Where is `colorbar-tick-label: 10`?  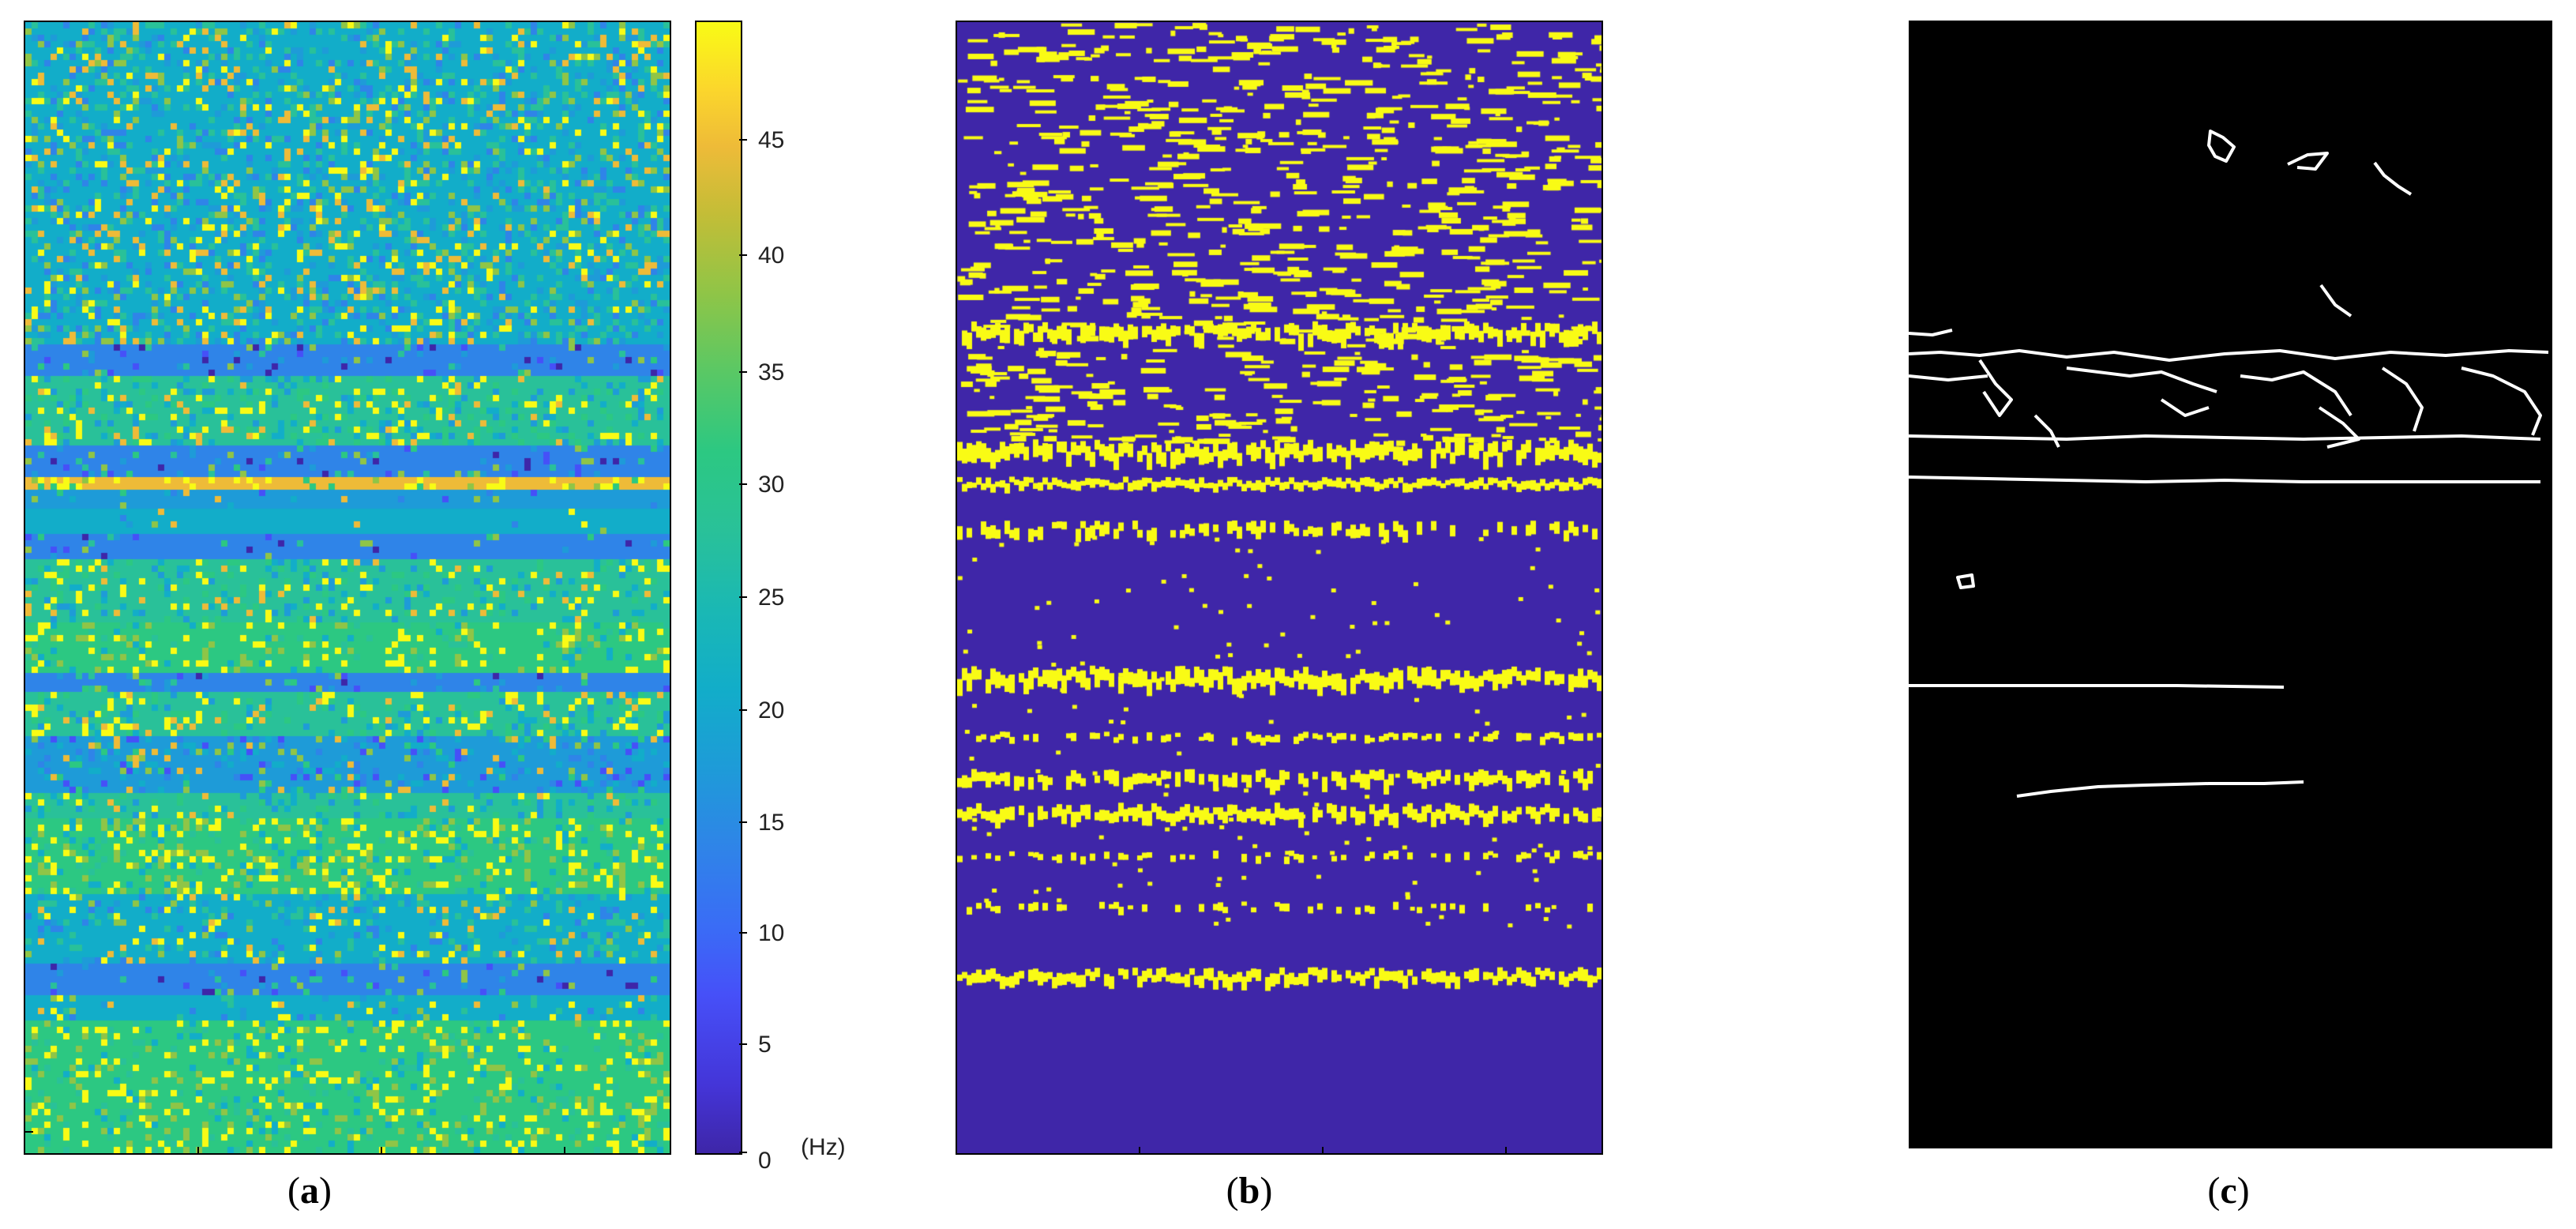 colorbar-tick-label: 10 is located at coordinates (771, 933).